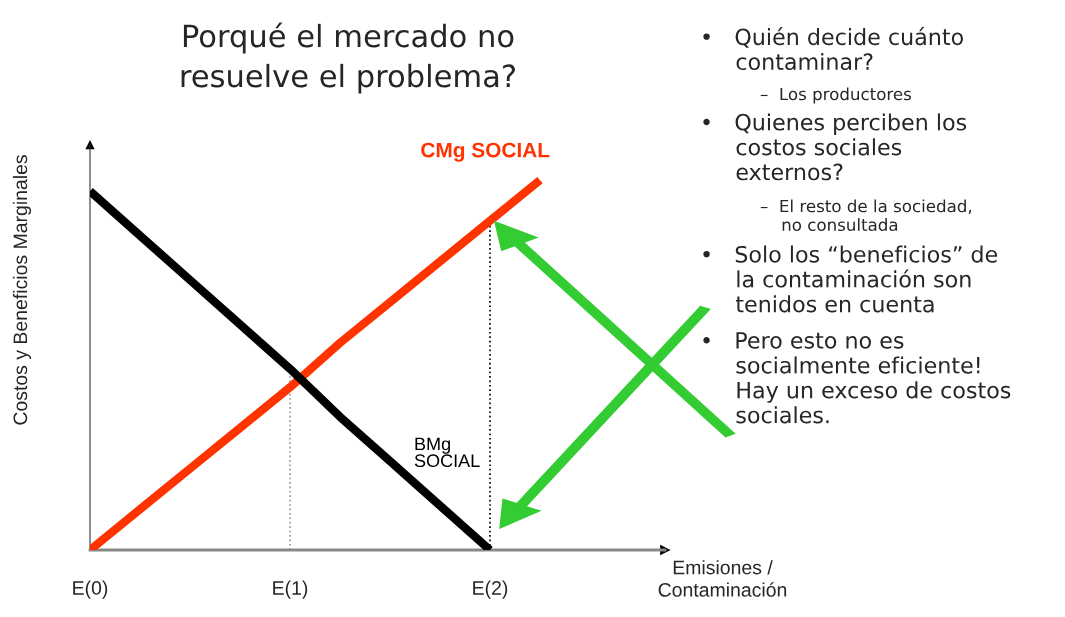 This screenshot has width=1065, height=617. What do you see at coordinates (490, 589) in the screenshot?
I see `x-tick-label: E(2)` at bounding box center [490, 589].